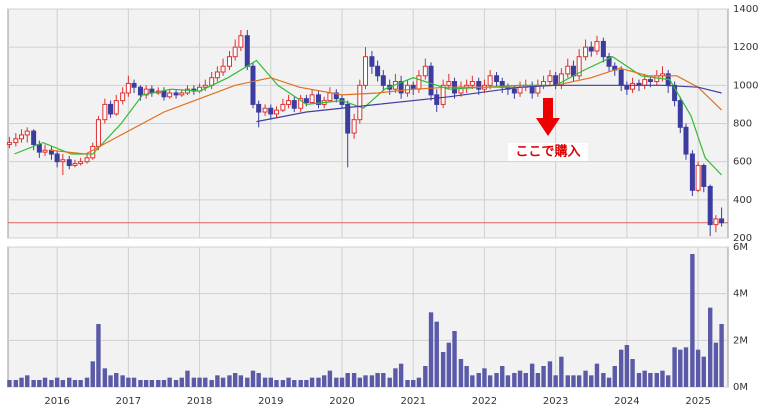 The height and width of the screenshot is (413, 767). Describe the element at coordinates (626, 401) in the screenshot. I see `x-tick-label: 2024` at that location.